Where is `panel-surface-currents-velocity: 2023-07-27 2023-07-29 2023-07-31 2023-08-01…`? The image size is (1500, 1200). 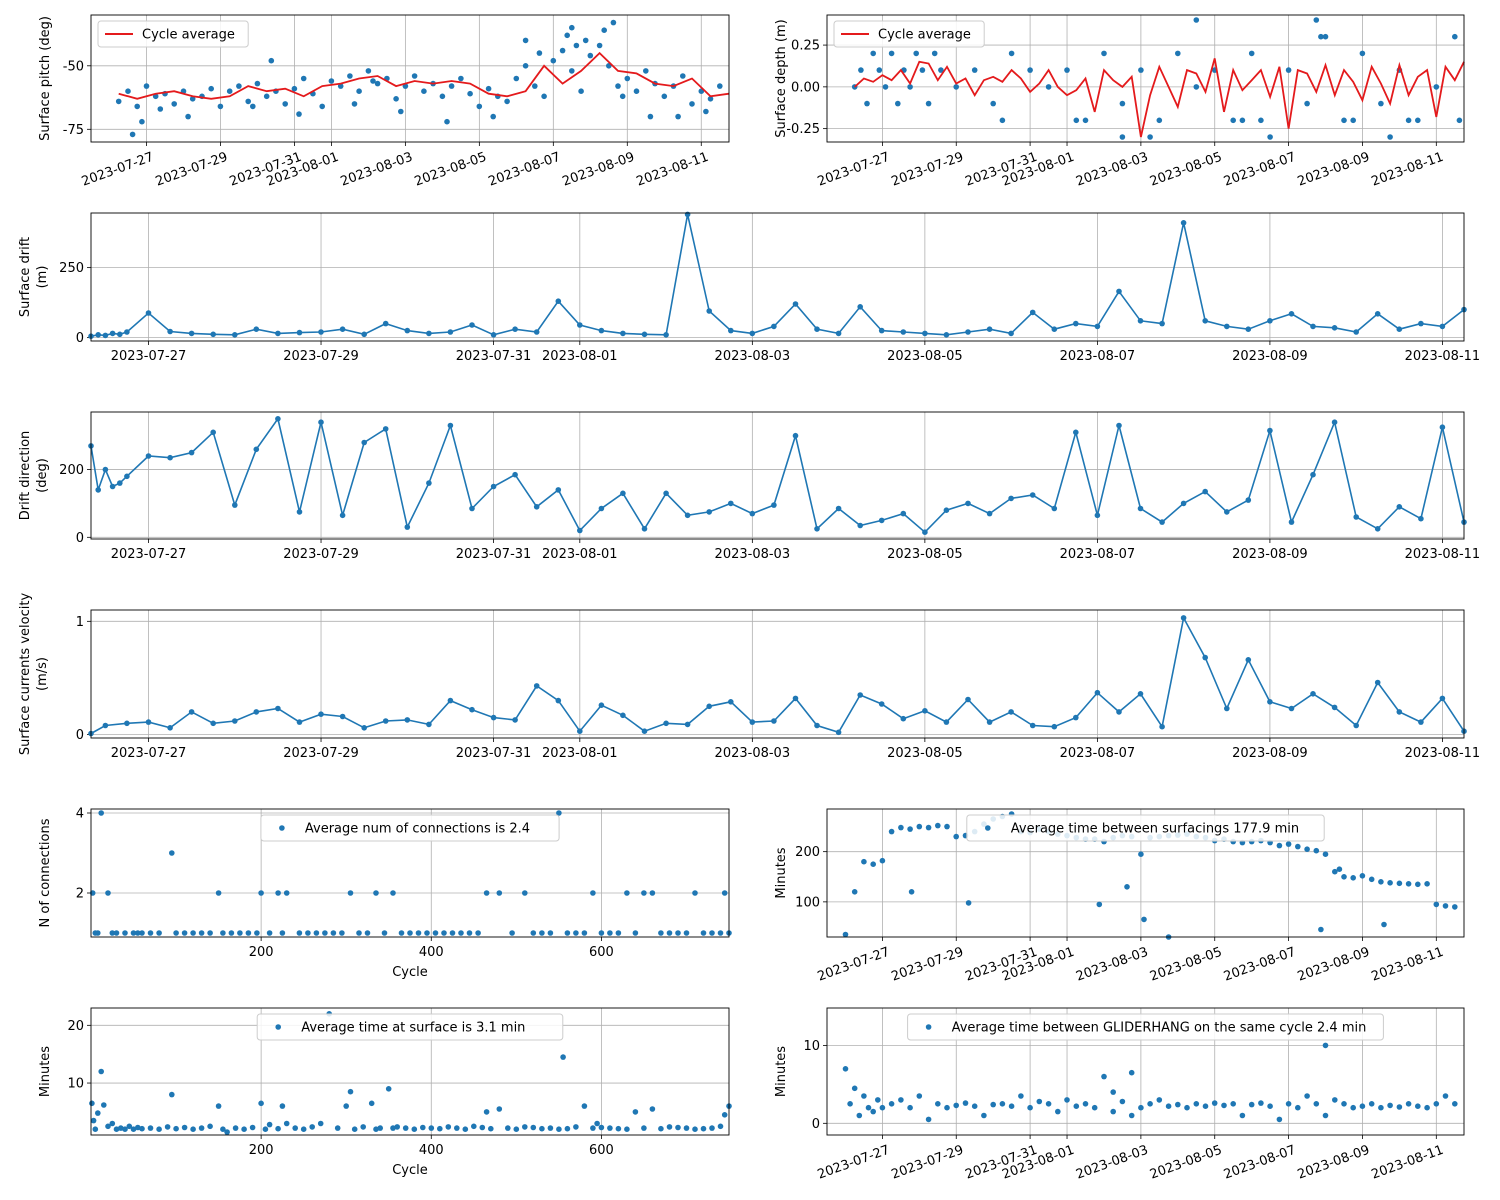 panel-surface-currents-velocity: 2023-07-27 2023-07-29 2023-07-31 2023-08-01… is located at coordinates (749, 677).